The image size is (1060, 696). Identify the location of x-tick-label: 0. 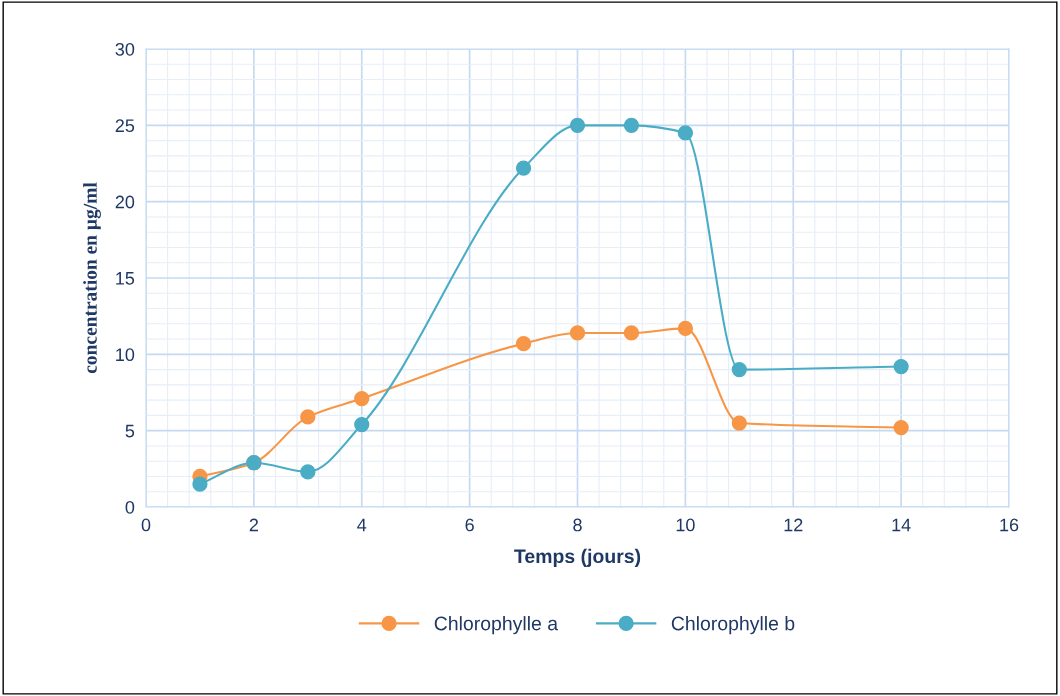
(146, 525).